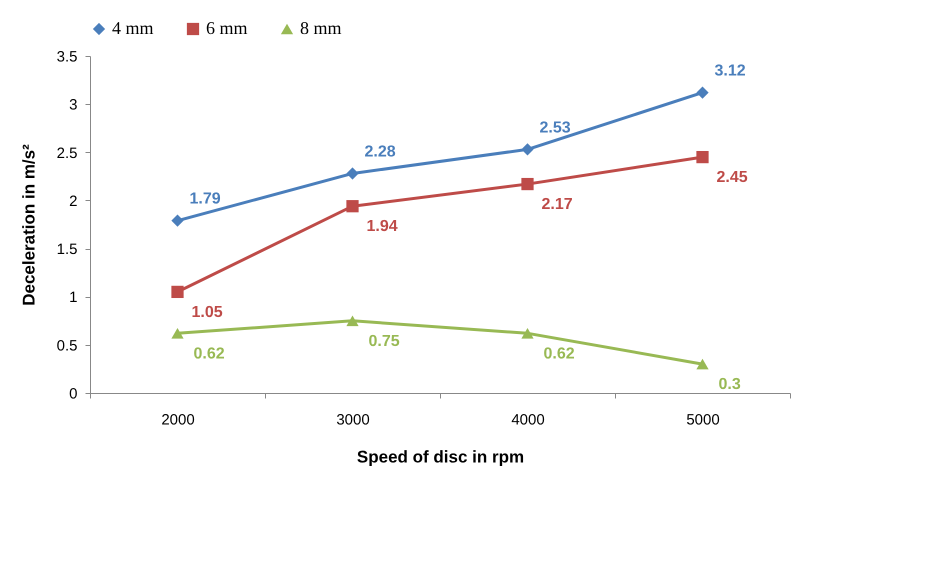  What do you see at coordinates (555, 127) in the screenshot?
I see `data-label: 2.53` at bounding box center [555, 127].